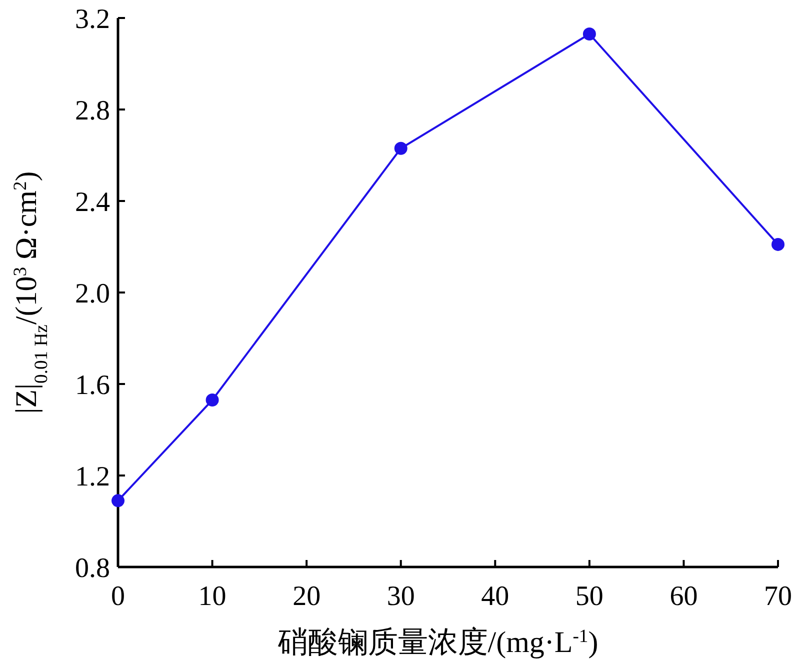 The height and width of the screenshot is (667, 800). I want to click on y-tick-label: 3.2, so click(92, 19).